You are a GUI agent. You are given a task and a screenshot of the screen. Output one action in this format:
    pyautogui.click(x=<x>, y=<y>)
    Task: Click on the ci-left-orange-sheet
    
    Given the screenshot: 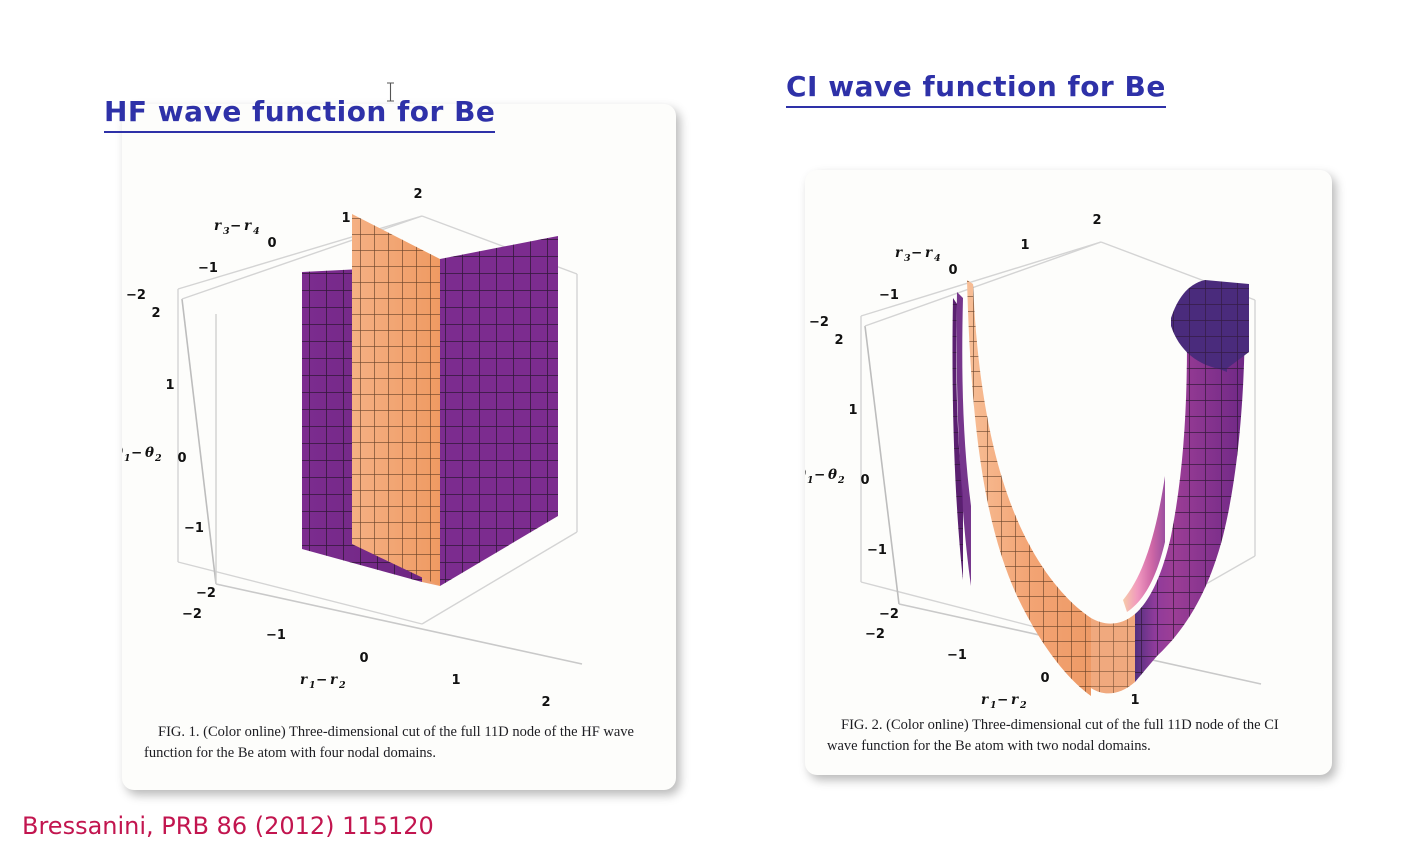 What is the action you would take?
    pyautogui.click(x=1029, y=488)
    